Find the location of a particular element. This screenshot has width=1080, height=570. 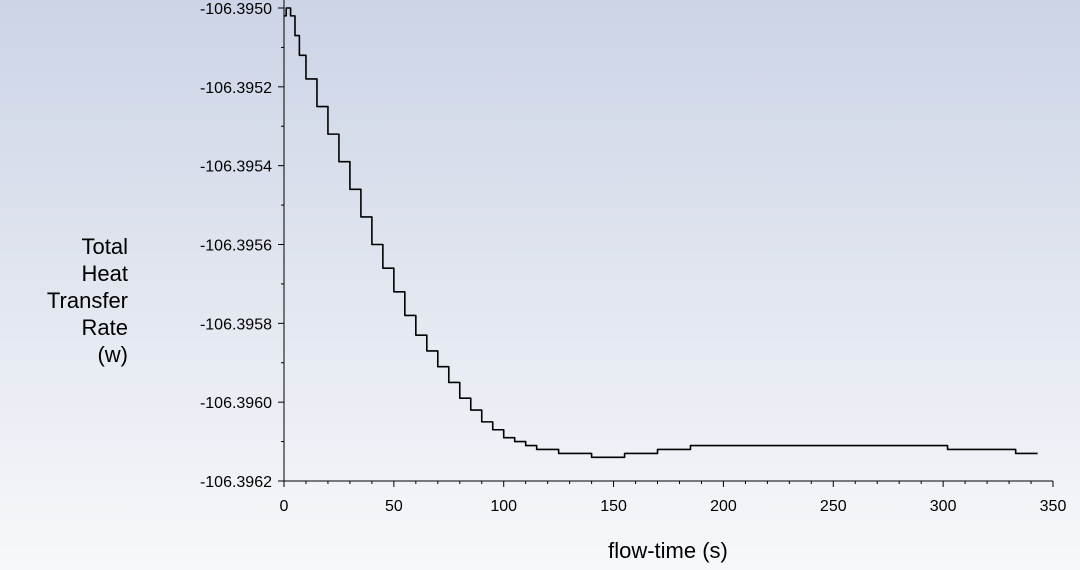

y-tick-label: -106.3952 is located at coordinates (236, 88).